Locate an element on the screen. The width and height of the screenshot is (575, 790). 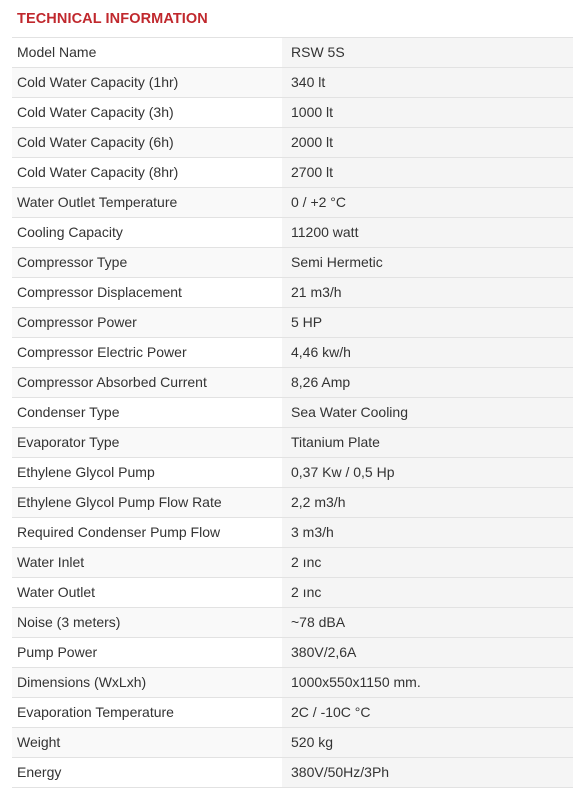
table-row: Evaporation Temperature 2C / -10C °C is located at coordinates (292, 712).